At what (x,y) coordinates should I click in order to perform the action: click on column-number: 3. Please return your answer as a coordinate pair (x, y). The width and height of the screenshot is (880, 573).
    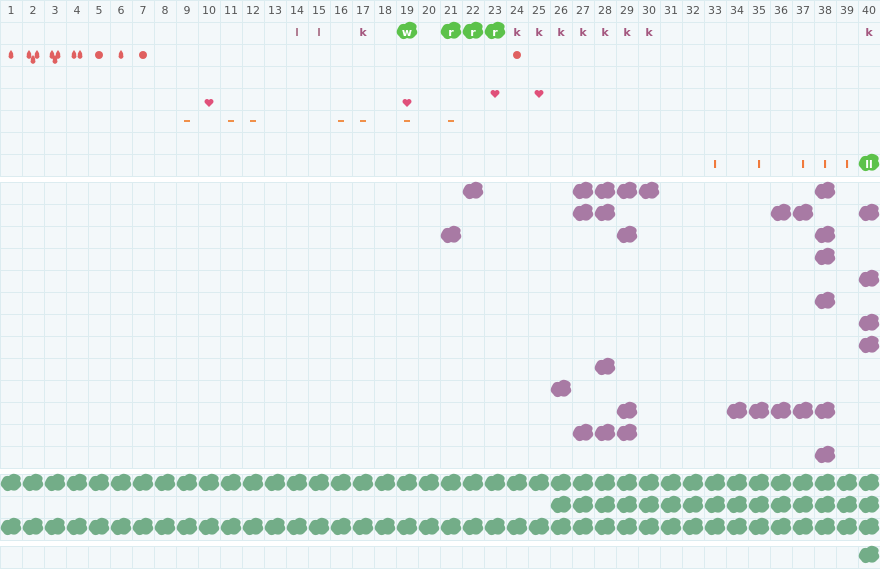
    Looking at the image, I should click on (55, 10).